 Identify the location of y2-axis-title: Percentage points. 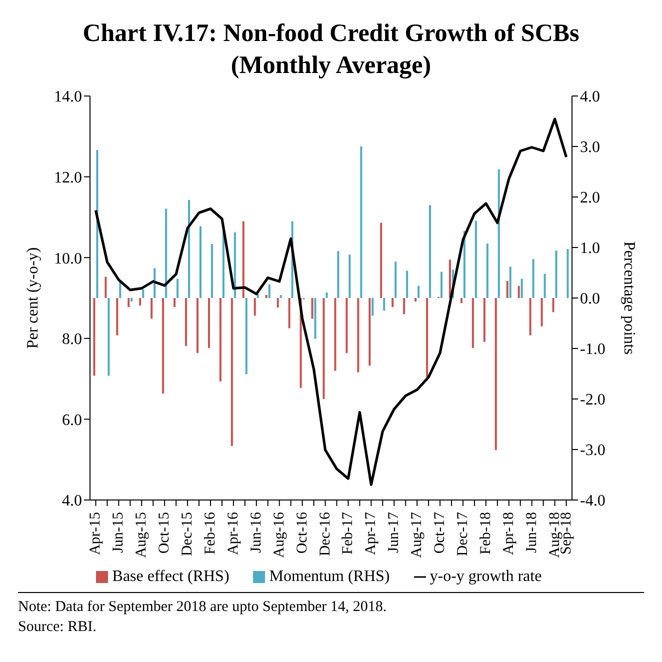
(629, 298).